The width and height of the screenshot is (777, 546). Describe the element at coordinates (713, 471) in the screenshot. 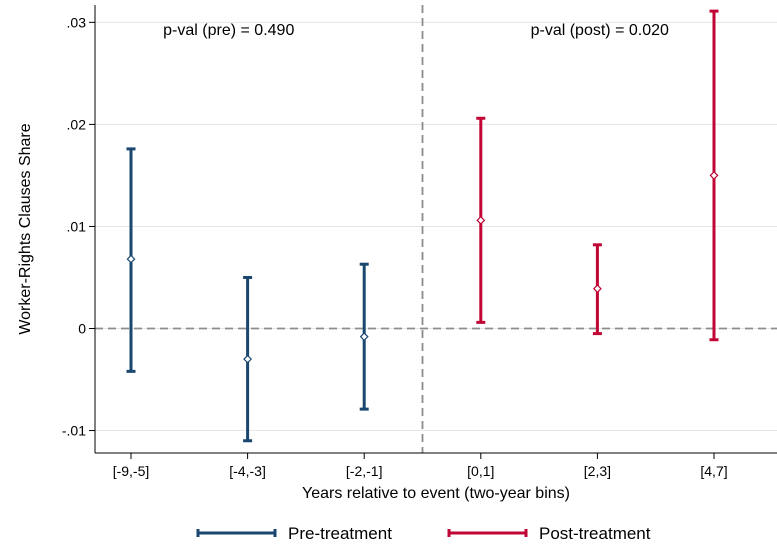

I see `x-tick-label: [4,7]` at that location.